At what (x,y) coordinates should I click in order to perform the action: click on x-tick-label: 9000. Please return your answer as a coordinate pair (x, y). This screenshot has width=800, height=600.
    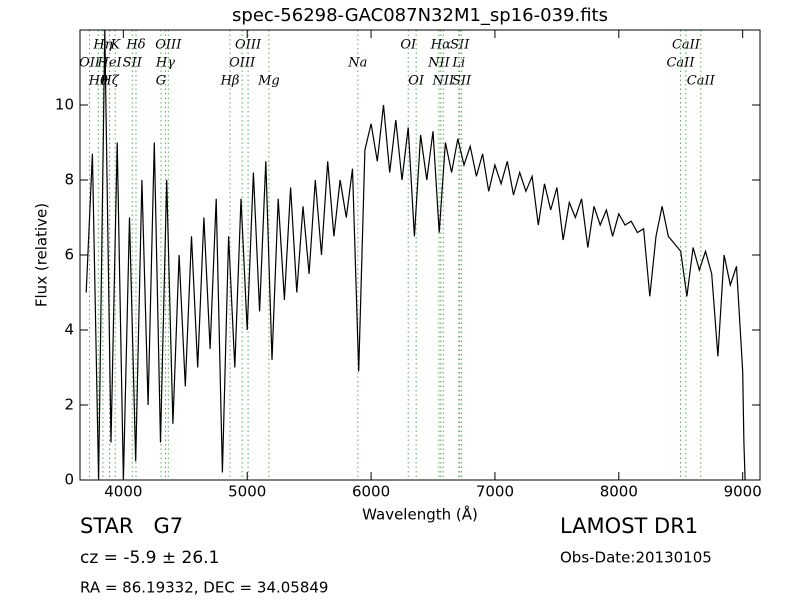
    Looking at the image, I should click on (743, 492).